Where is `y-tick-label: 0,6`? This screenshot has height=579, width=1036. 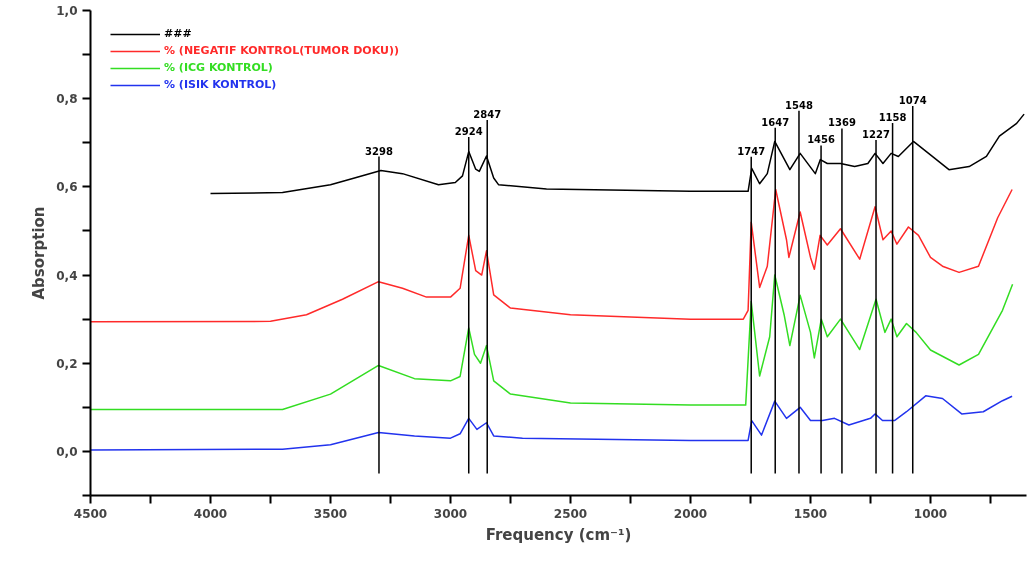
y-tick-label: 0,6 is located at coordinates (67, 187).